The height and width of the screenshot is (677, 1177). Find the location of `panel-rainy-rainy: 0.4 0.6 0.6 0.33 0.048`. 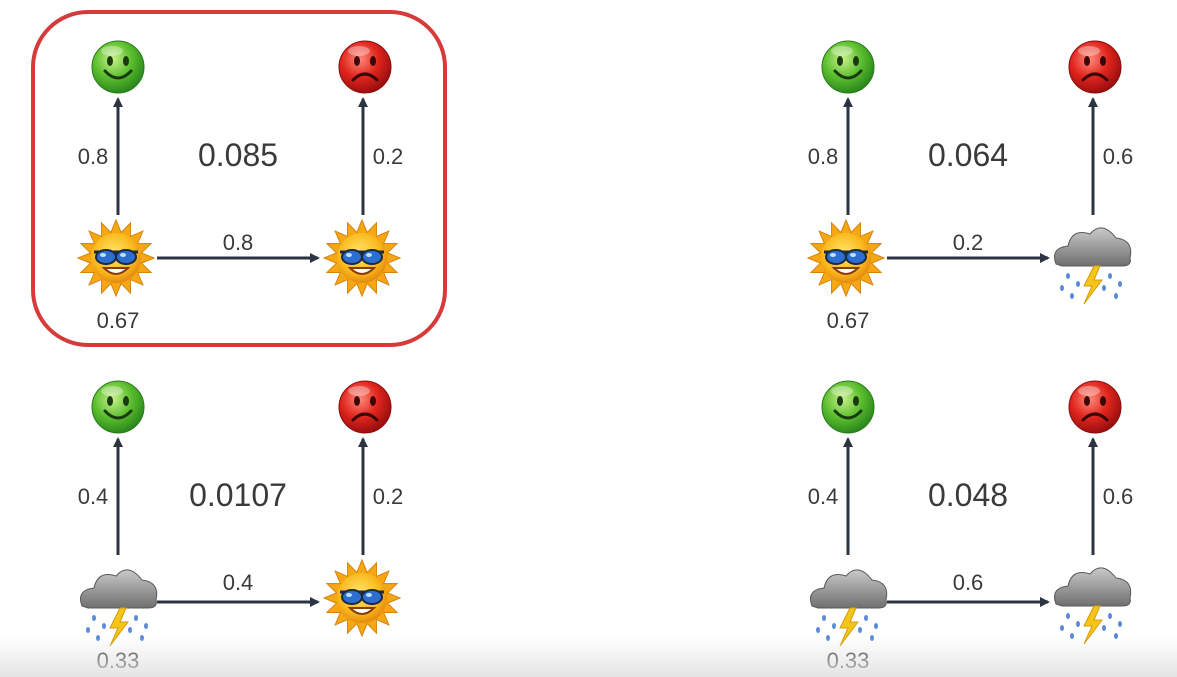

panel-rainy-rainy: 0.4 0.6 0.6 0.33 0.048 is located at coordinates (971, 526).